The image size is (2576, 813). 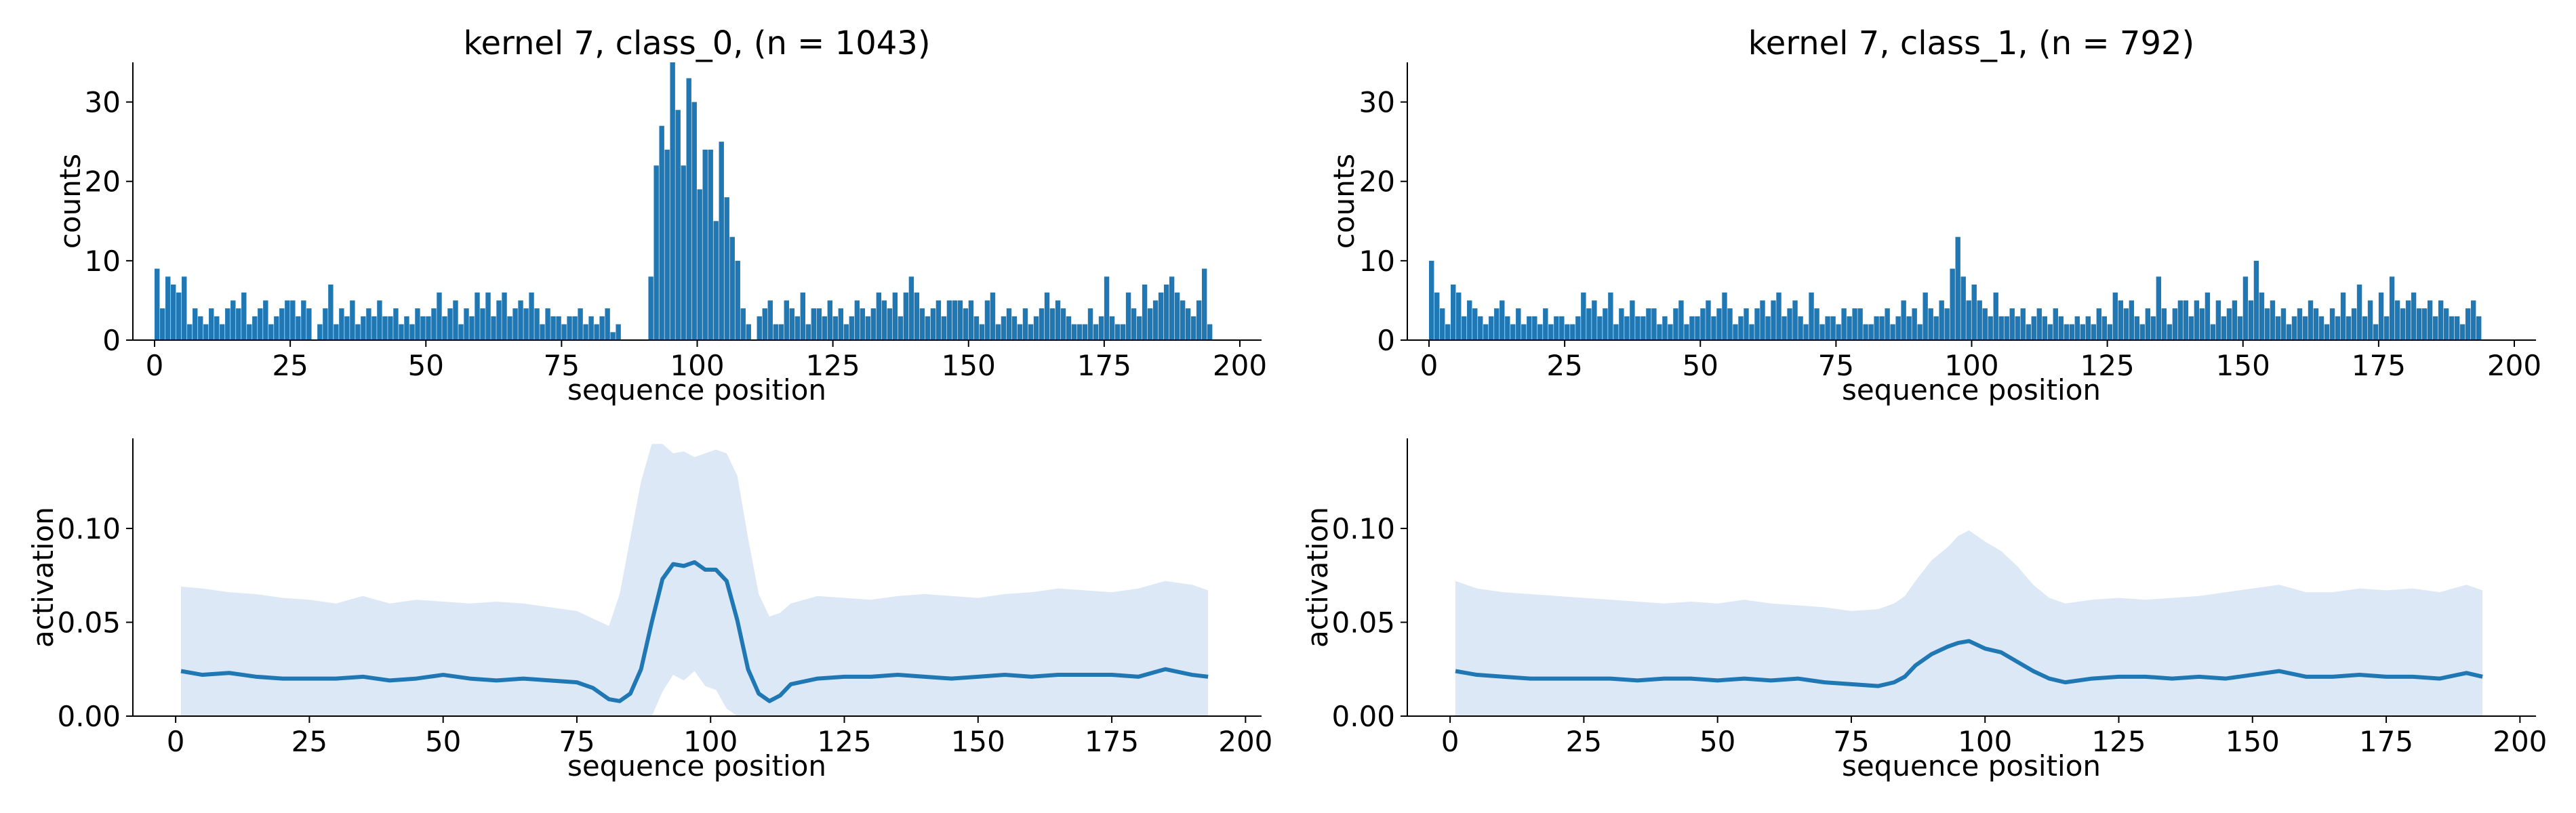 I want to click on x-tick-label: 100, so click(x=1971, y=365).